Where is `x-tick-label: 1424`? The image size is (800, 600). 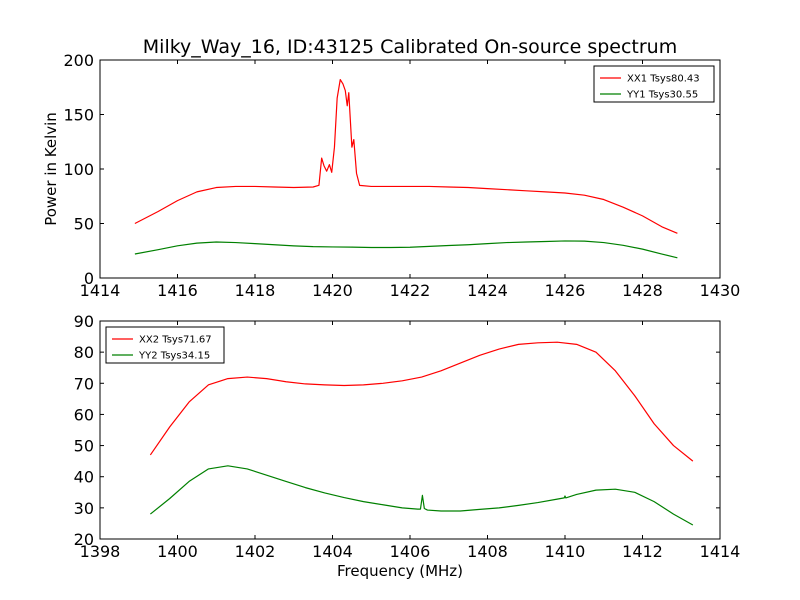 x-tick-label: 1424 is located at coordinates (487, 290).